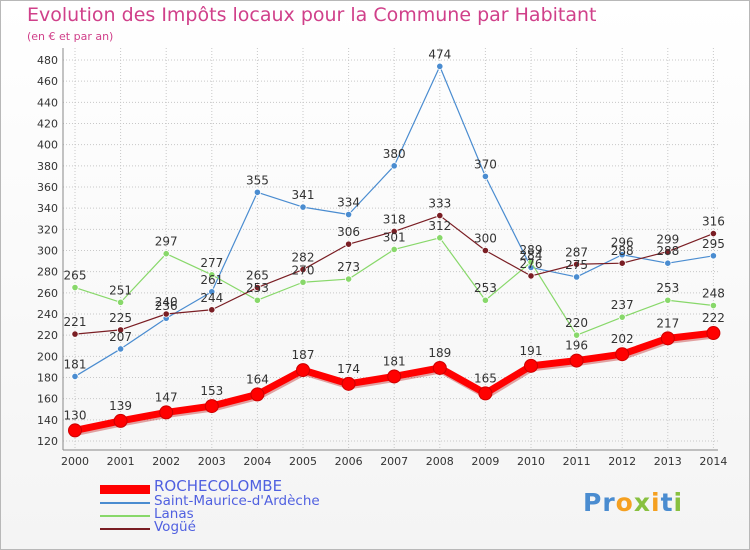  What do you see at coordinates (120, 318) in the screenshot?
I see `data-label: 225` at bounding box center [120, 318].